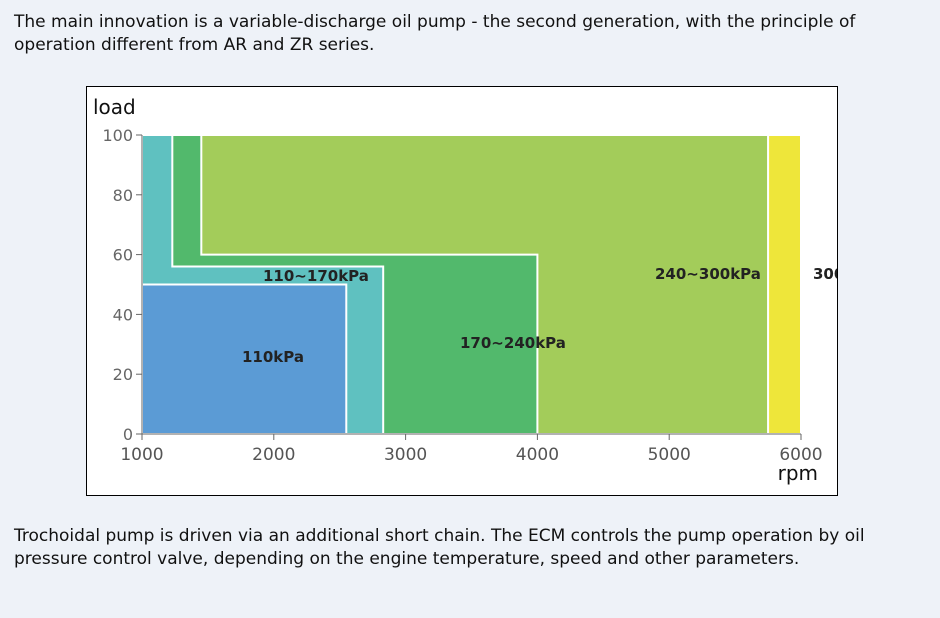 This screenshot has width=940, height=618. What do you see at coordinates (123, 314) in the screenshot?
I see `y-tick-label: 40` at bounding box center [123, 314].